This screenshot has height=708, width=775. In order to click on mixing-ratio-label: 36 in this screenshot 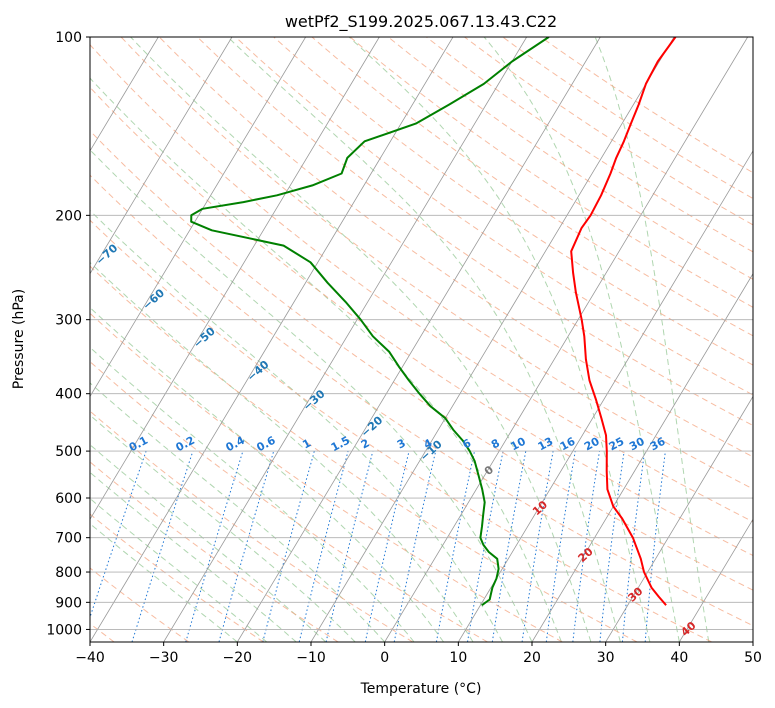, I will do `click(658, 444)`.